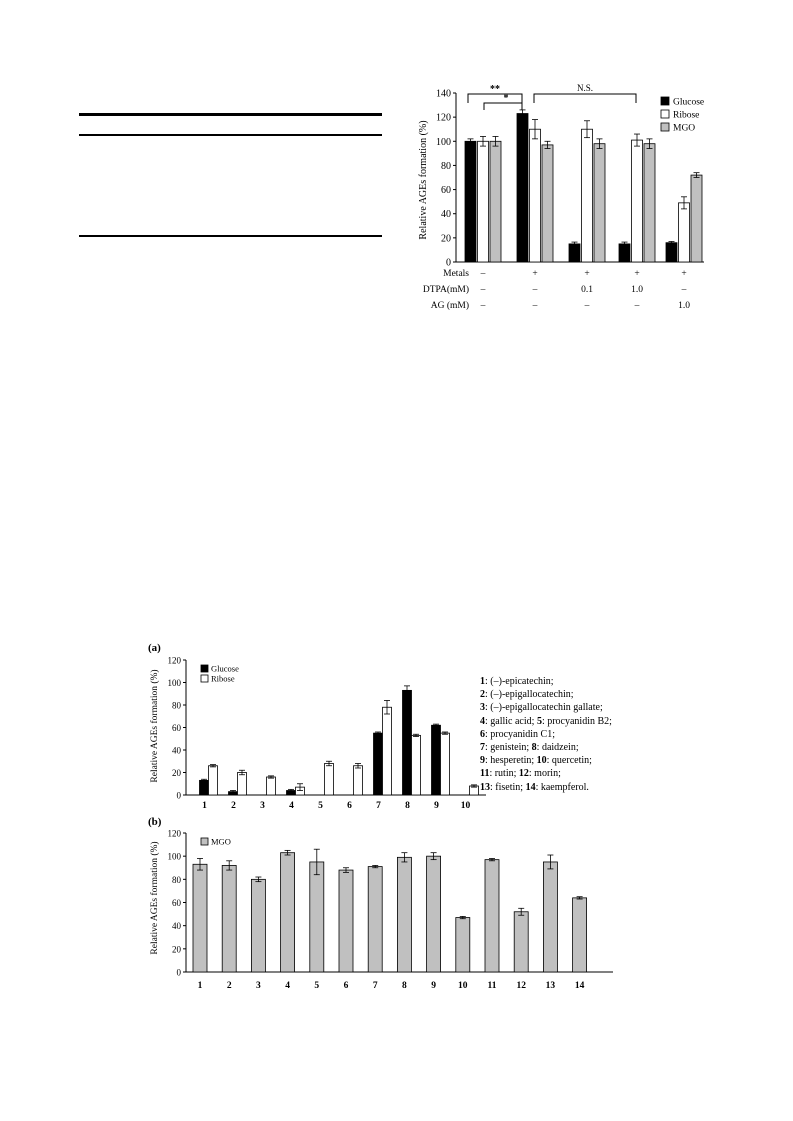 The width and height of the screenshot is (793, 1121). Describe the element at coordinates (482, 695) in the screenshot. I see `compound-number: 2` at that location.